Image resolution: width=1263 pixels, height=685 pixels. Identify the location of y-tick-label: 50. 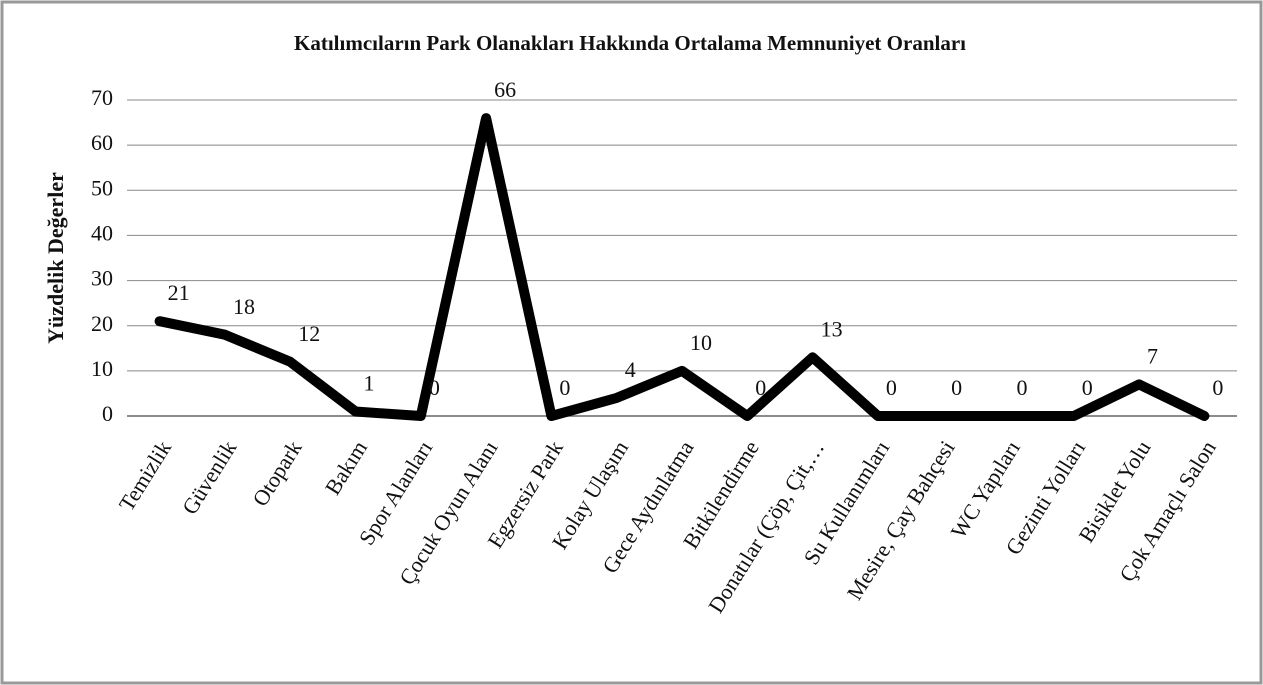
(102, 187).